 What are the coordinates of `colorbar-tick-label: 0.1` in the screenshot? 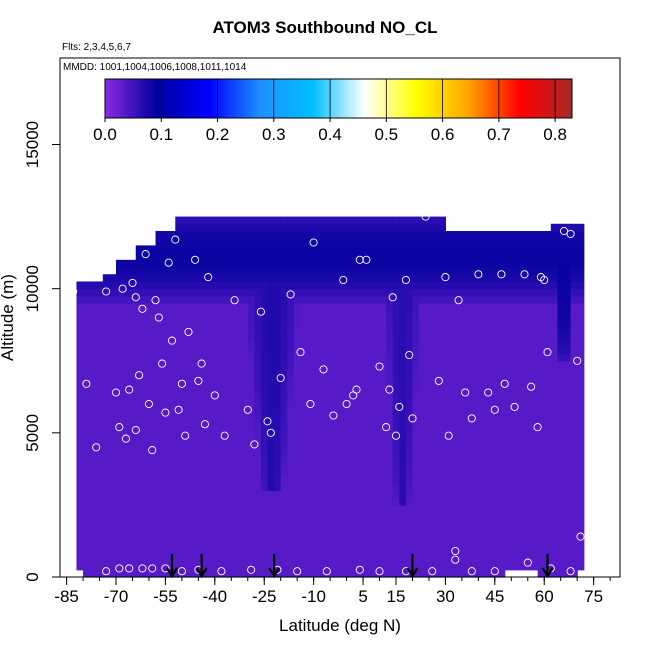 It's located at (161, 134).